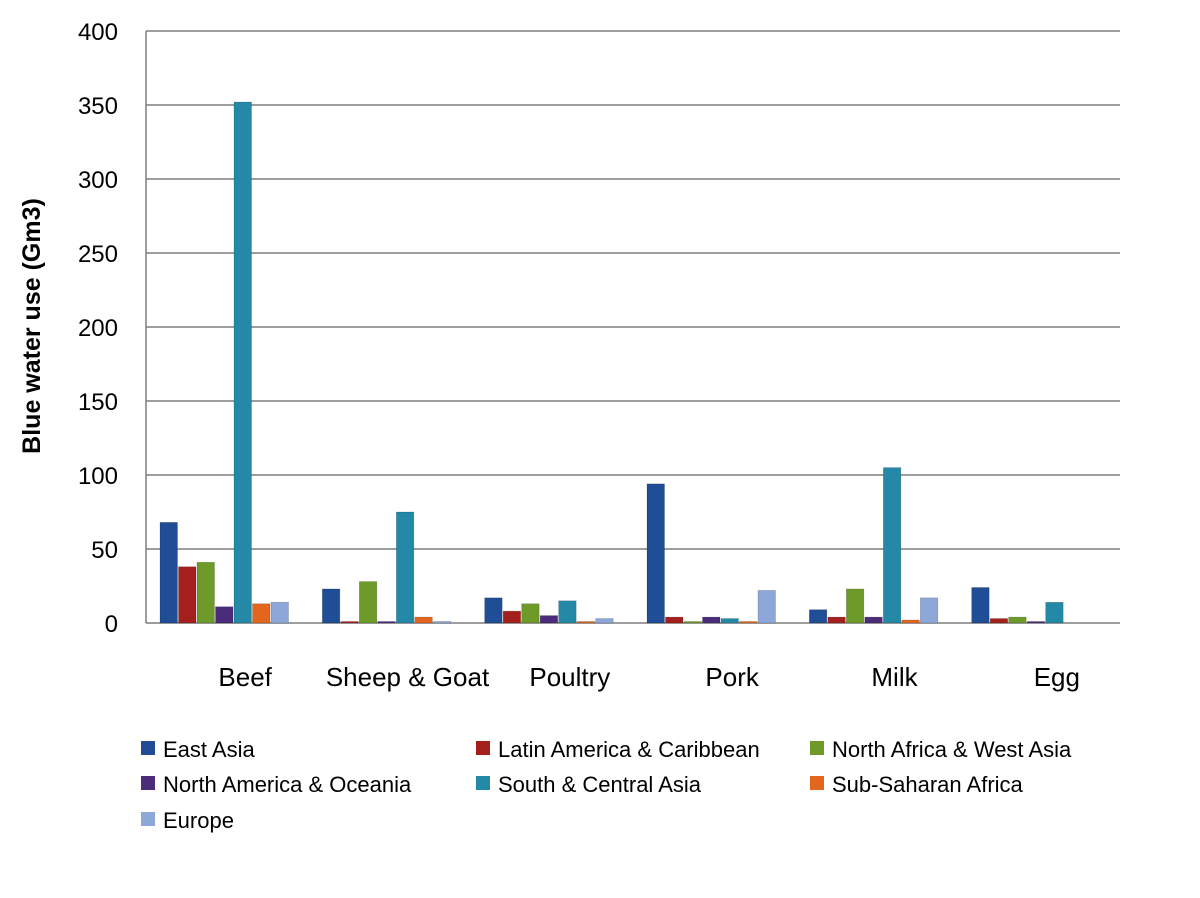 Image resolution: width=1200 pixels, height=898 pixels. Describe the element at coordinates (873, 620) in the screenshot. I see `bar-milk-north-america-oceania` at that location.